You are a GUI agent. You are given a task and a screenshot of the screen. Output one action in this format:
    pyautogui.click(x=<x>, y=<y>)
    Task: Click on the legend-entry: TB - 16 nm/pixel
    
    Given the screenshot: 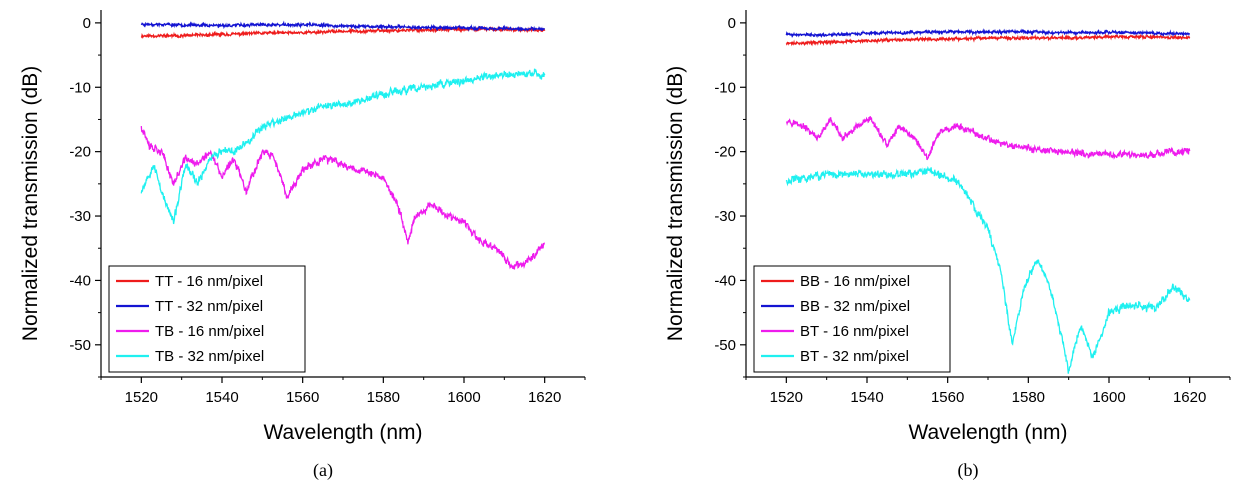 What is the action you would take?
    pyautogui.click(x=209, y=331)
    